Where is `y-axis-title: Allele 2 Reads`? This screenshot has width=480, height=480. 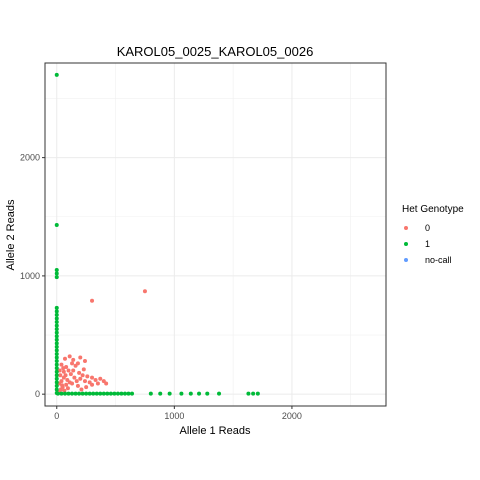 y-axis-title: Allele 2 Reads is located at coordinates (11, 234).